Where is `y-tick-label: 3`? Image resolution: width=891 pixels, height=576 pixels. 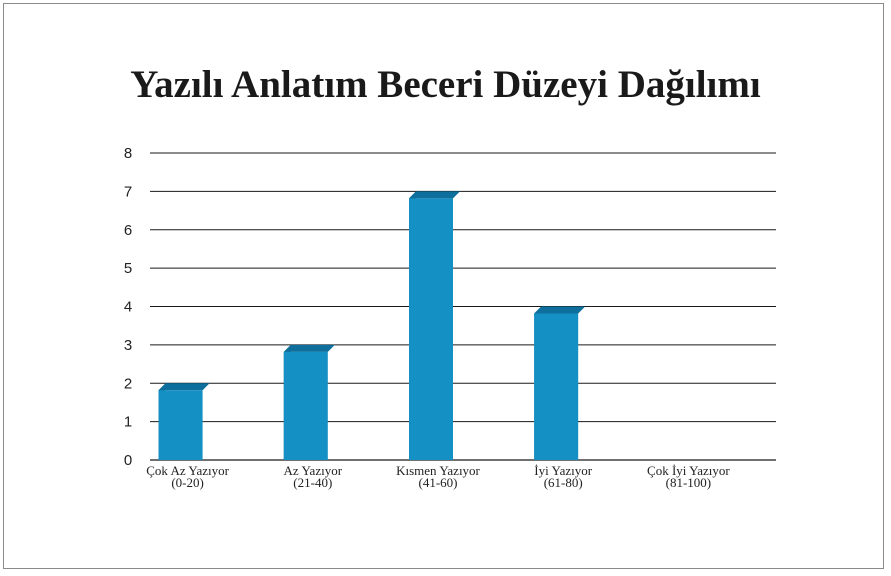 y-tick-label: 3 is located at coordinates (128, 345).